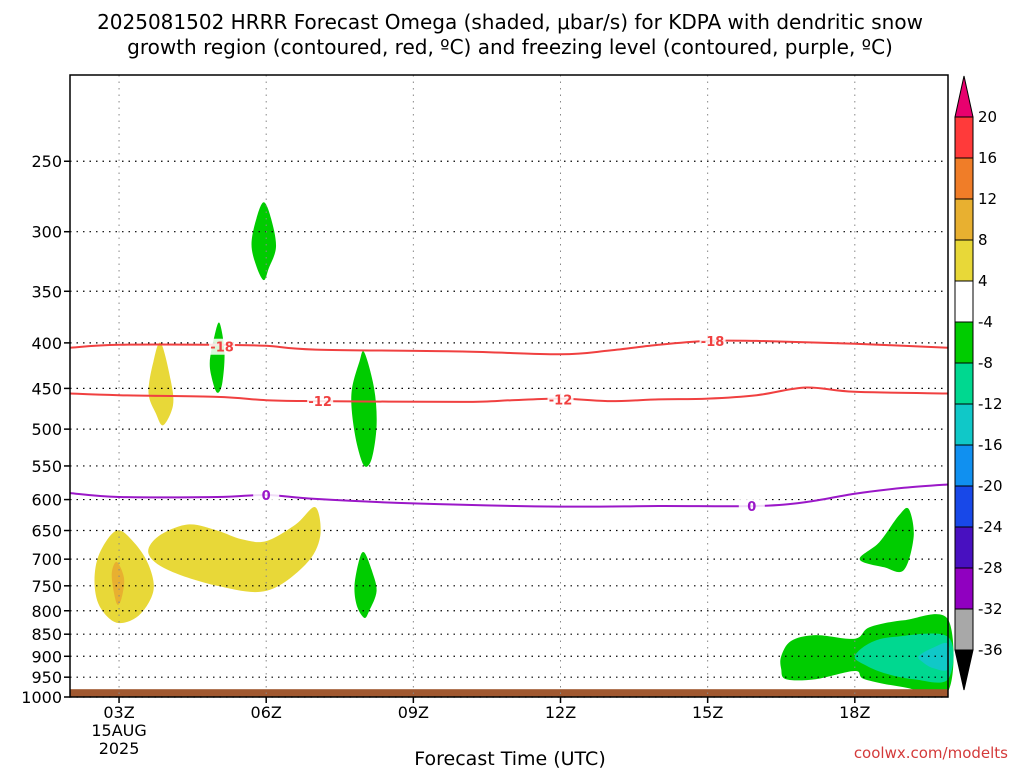 This screenshot has width=1024, height=768. Describe the element at coordinates (509, 758) in the screenshot. I see `x-axis-label: Forecast Time (UTC)` at that location.